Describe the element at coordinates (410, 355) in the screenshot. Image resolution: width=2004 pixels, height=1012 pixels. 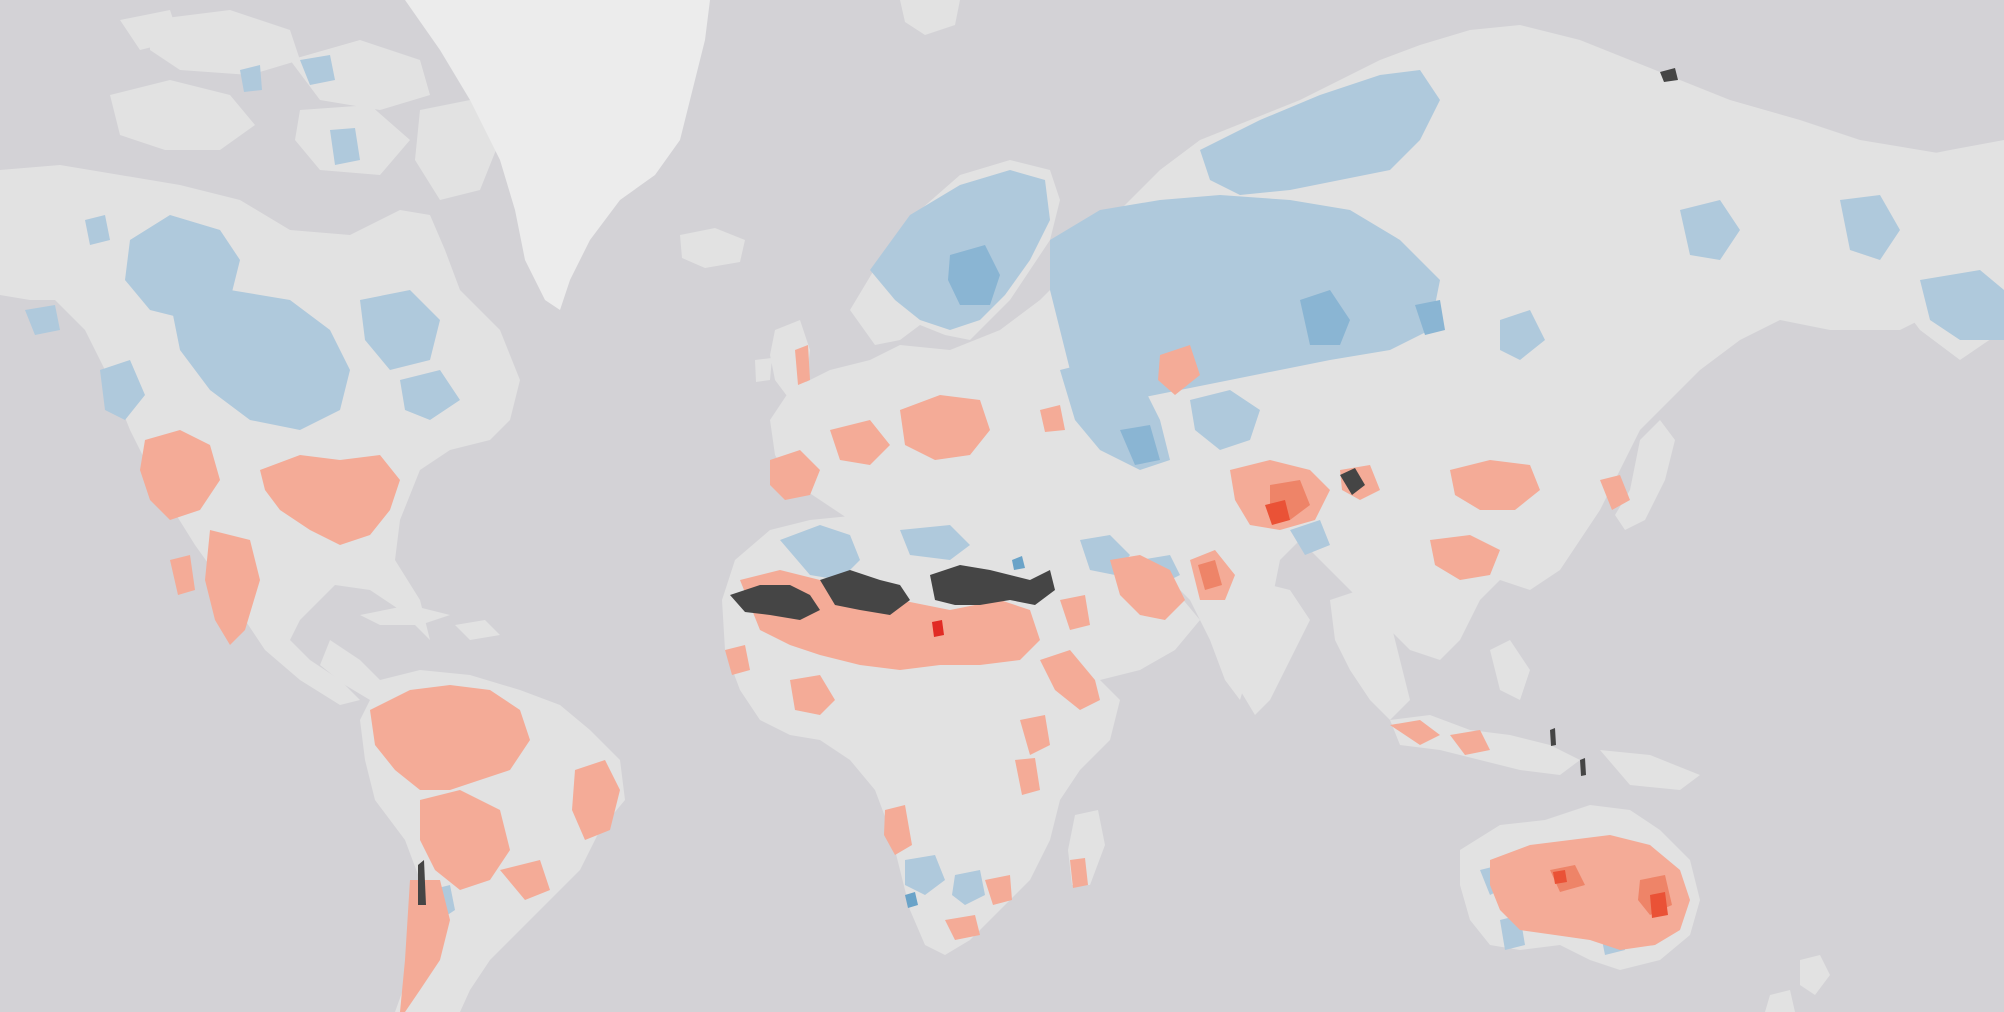
I see `blue-canada-east` at that location.